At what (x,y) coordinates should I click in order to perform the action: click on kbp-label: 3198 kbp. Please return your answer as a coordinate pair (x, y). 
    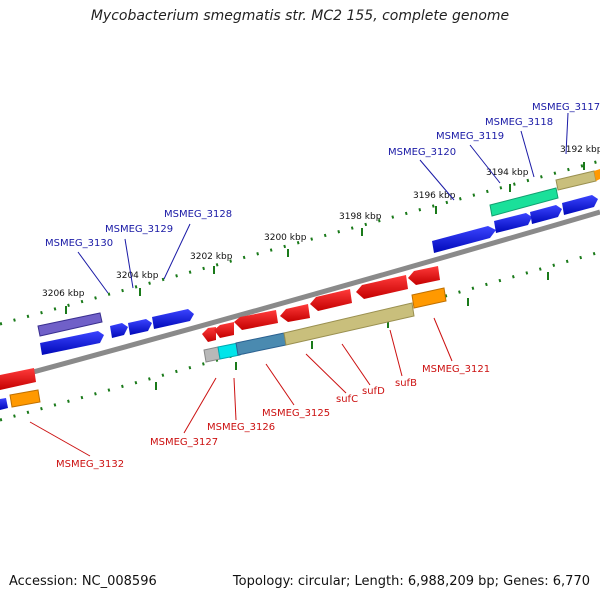
    Looking at the image, I should click on (360, 217).